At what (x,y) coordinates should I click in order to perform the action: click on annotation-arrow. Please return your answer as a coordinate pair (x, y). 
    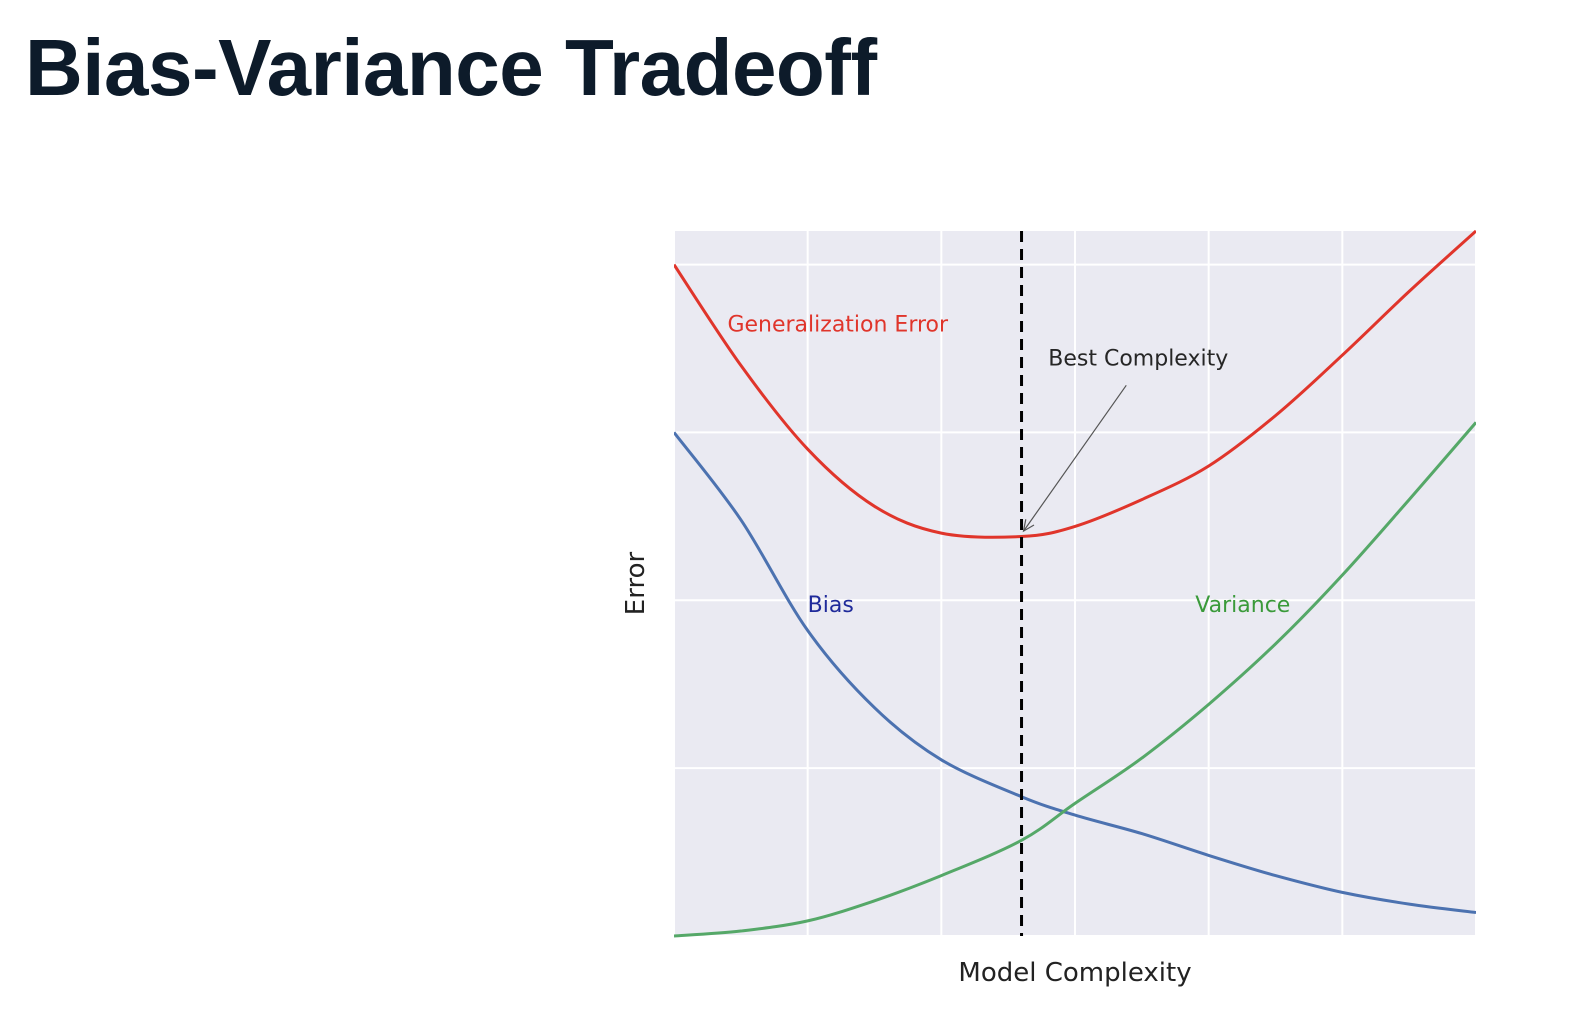
    Looking at the image, I should click on (1075, 458).